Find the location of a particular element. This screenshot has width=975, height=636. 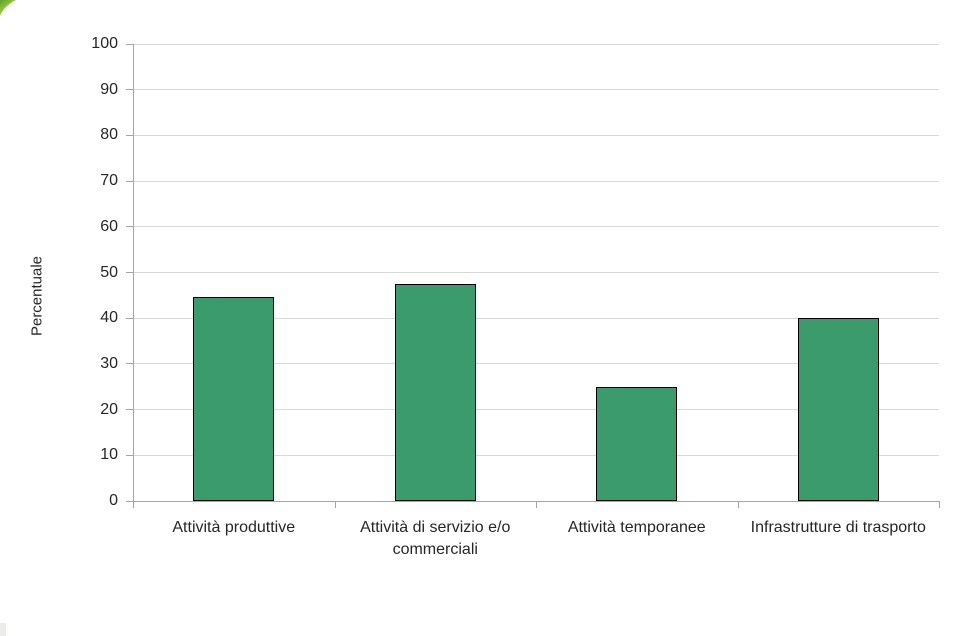

y-axis-line is located at coordinates (133, 272).